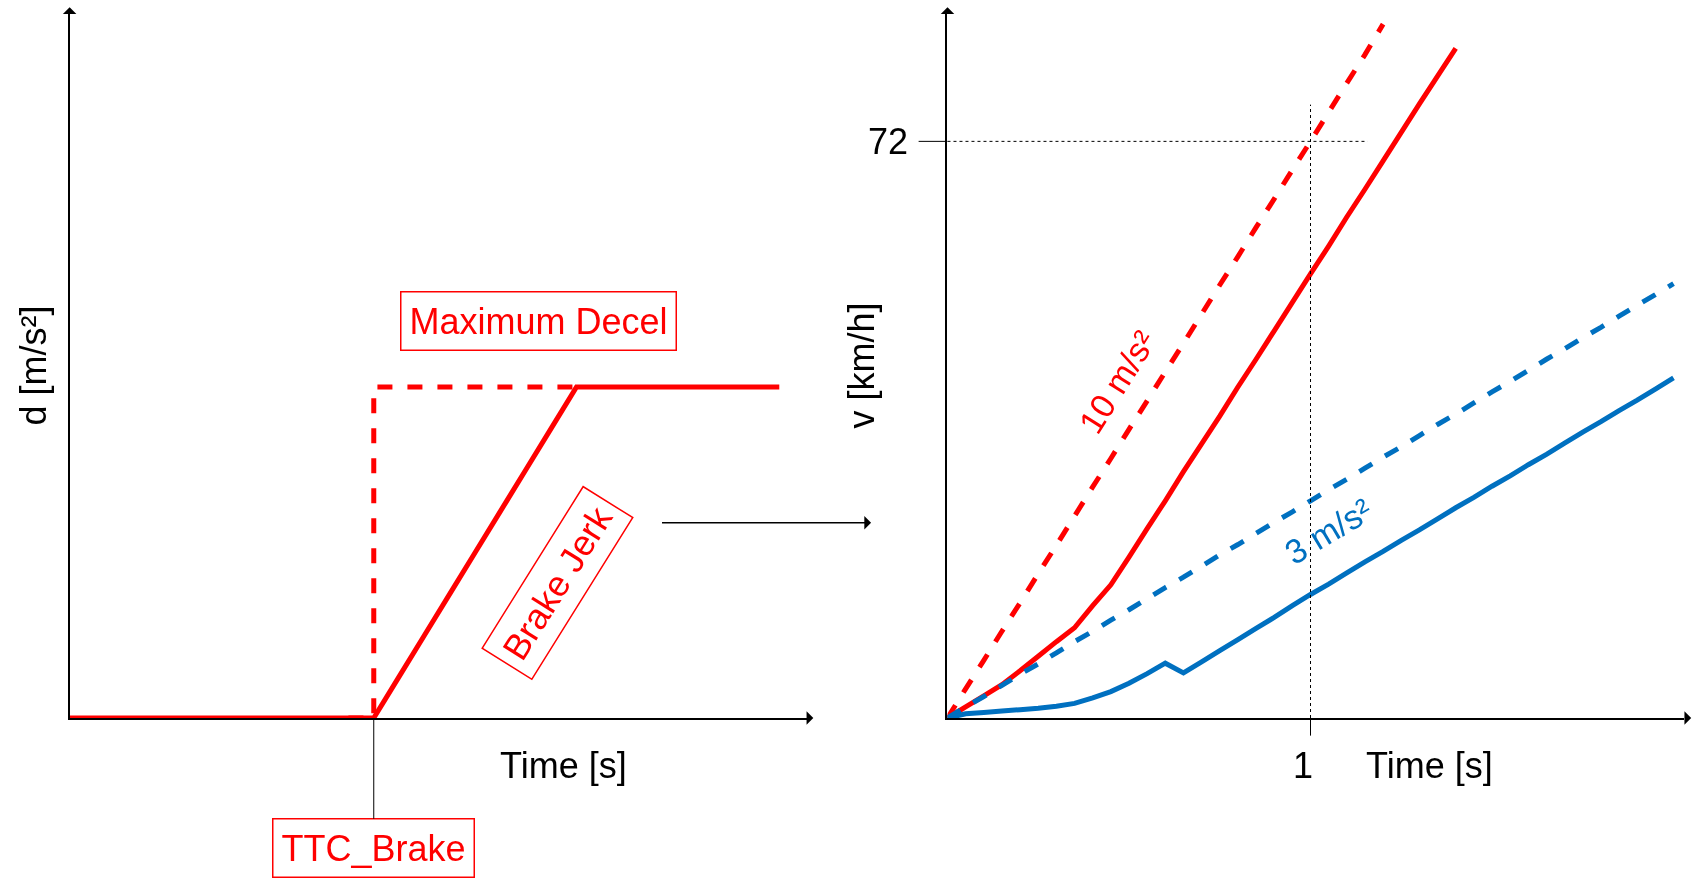 The height and width of the screenshot is (887, 1698). I want to click on y-axis-title: d [m/s²], so click(34, 365).